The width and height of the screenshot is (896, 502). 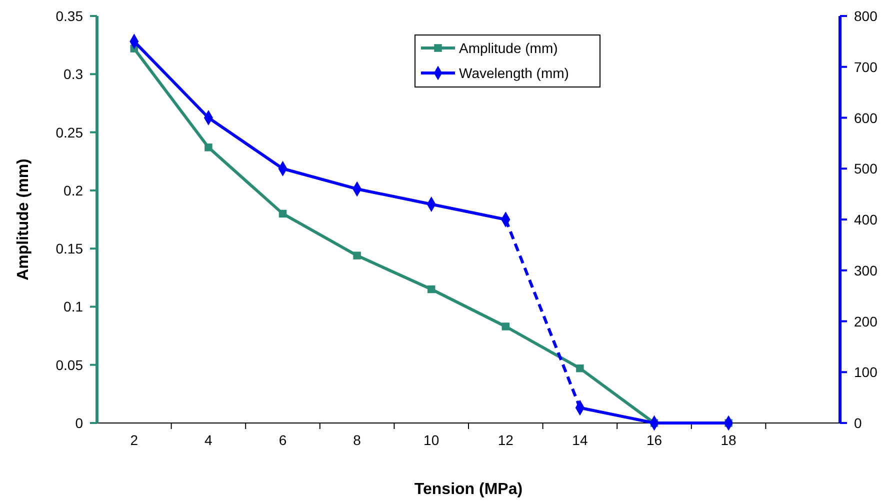 What do you see at coordinates (70, 16) in the screenshot?
I see `y-tick-label: 0.35` at bounding box center [70, 16].